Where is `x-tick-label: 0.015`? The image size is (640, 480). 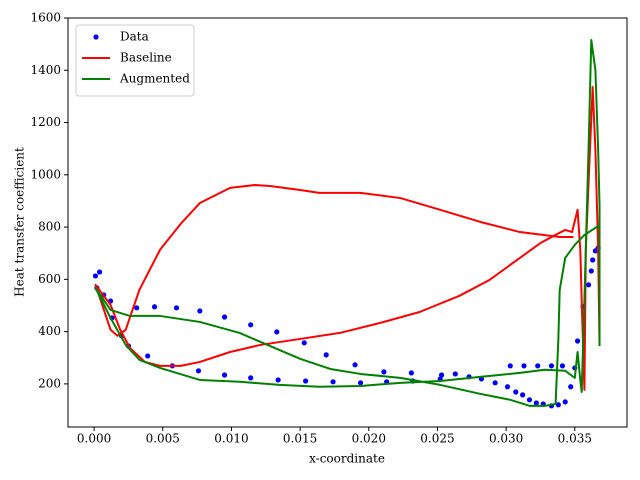 x-tick-label: 0.015 is located at coordinates (300, 439).